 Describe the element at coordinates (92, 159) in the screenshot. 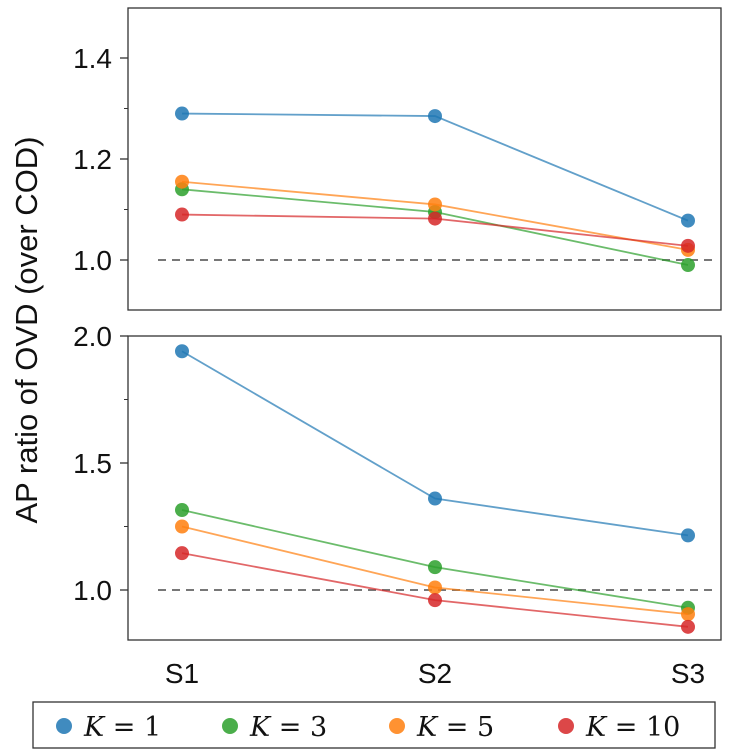

I see `y-tick-label: 1.2` at that location.